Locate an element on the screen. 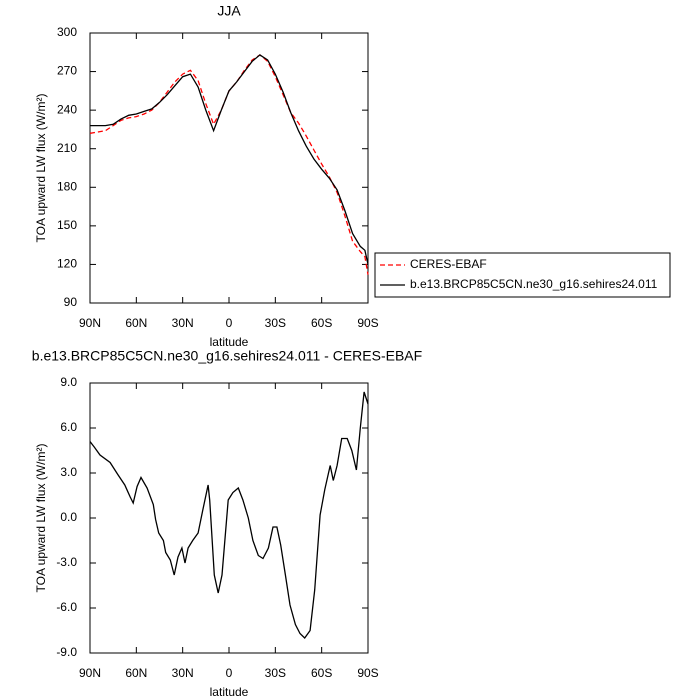 This screenshot has width=700, height=700. y-tick-label: 3.0 is located at coordinates (68, 472).